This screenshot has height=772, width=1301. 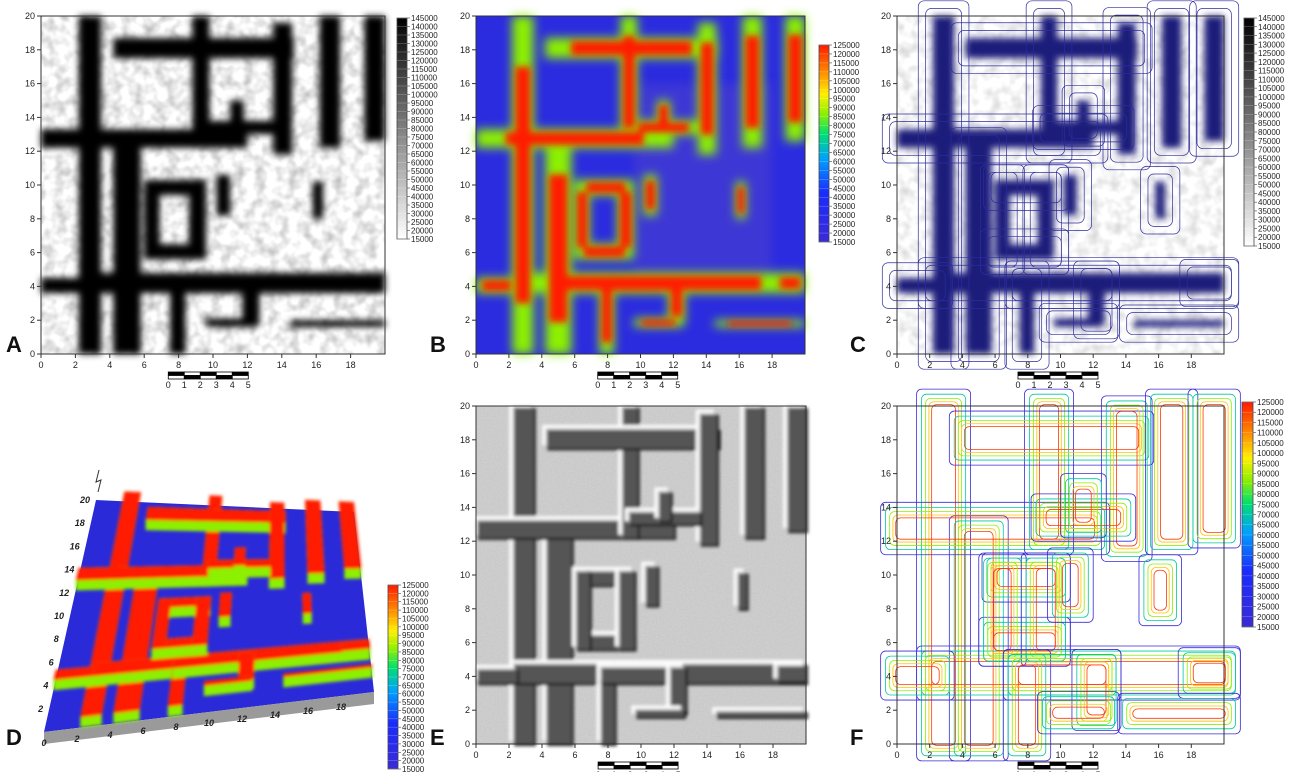 I want to click on colorbar-tick-label: 115000, so click(x=1271, y=71).